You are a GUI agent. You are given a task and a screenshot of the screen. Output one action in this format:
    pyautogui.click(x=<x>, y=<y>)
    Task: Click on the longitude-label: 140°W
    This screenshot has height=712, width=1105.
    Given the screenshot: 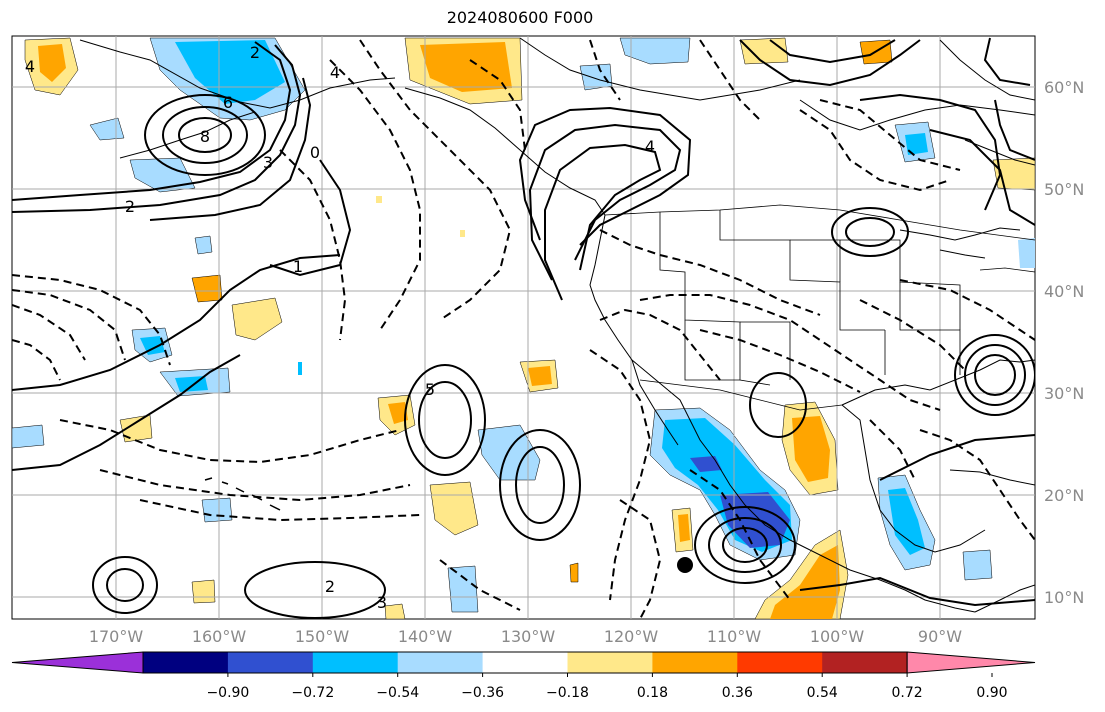 What is the action you would take?
    pyautogui.click(x=425, y=636)
    